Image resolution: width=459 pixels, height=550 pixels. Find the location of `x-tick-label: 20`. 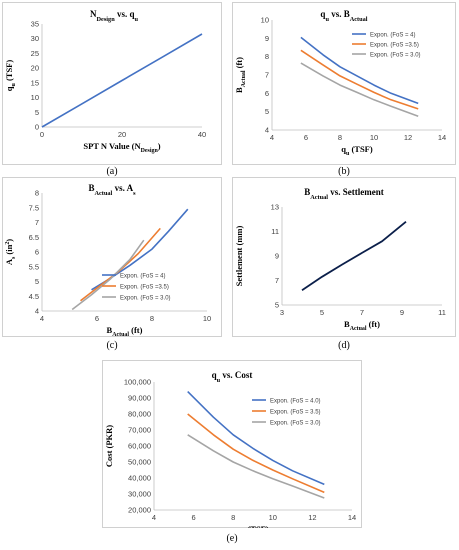

x-tick-label: 20 is located at coordinates (122, 134).